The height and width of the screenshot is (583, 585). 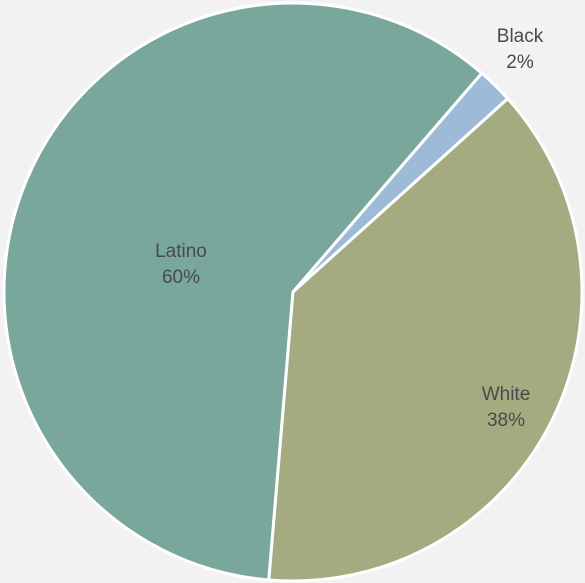 What do you see at coordinates (181, 277) in the screenshot?
I see `slice-value-latino: 60%` at bounding box center [181, 277].